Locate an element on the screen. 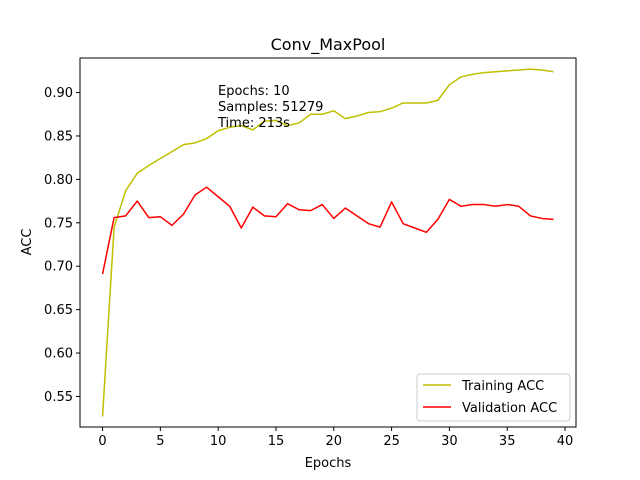  y-tick-label-6: 0.85 is located at coordinates (58, 136).